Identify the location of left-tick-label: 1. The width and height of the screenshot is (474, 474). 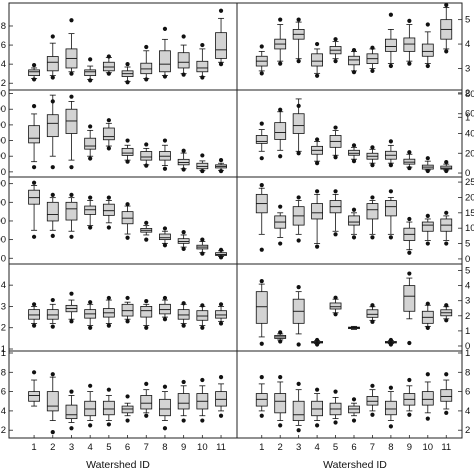
(3, 349).